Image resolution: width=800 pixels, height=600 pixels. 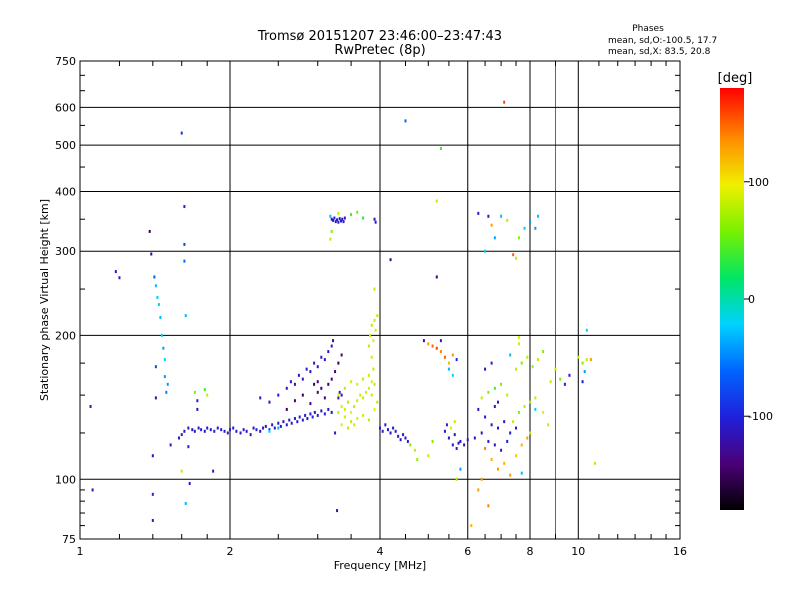 I want to click on y-tick-label: 300, so click(x=65, y=251).